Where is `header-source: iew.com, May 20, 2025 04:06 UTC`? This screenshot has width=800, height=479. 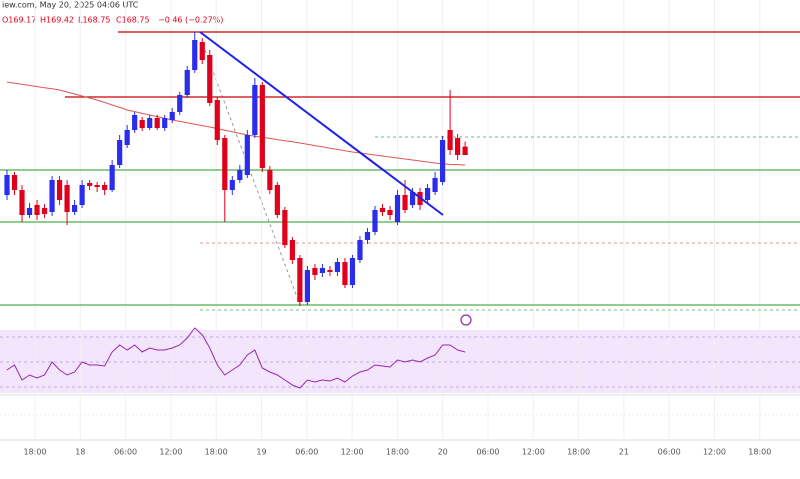 header-source: iew.com, May 20, 2025 04:06 UTC is located at coordinates (70, 5).